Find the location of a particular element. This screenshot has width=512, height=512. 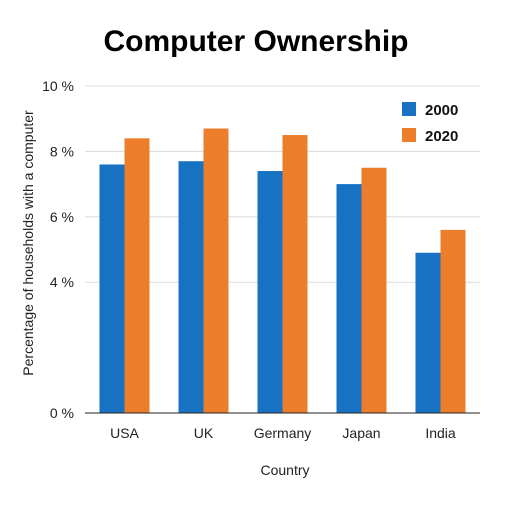

bar-uk-2000 is located at coordinates (191, 287).